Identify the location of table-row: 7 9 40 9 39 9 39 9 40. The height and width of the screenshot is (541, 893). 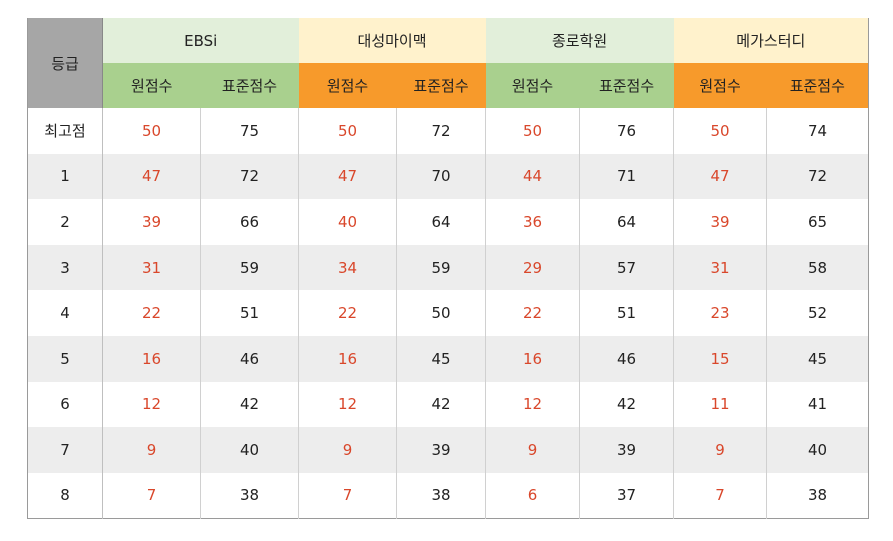
(448, 450).